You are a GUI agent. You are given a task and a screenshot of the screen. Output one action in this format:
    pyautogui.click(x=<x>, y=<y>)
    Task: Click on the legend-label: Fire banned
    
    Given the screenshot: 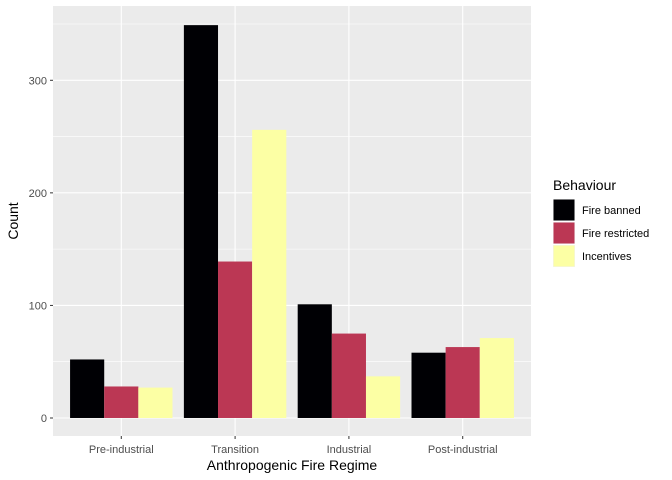 What is the action you would take?
    pyautogui.click(x=611, y=211)
    